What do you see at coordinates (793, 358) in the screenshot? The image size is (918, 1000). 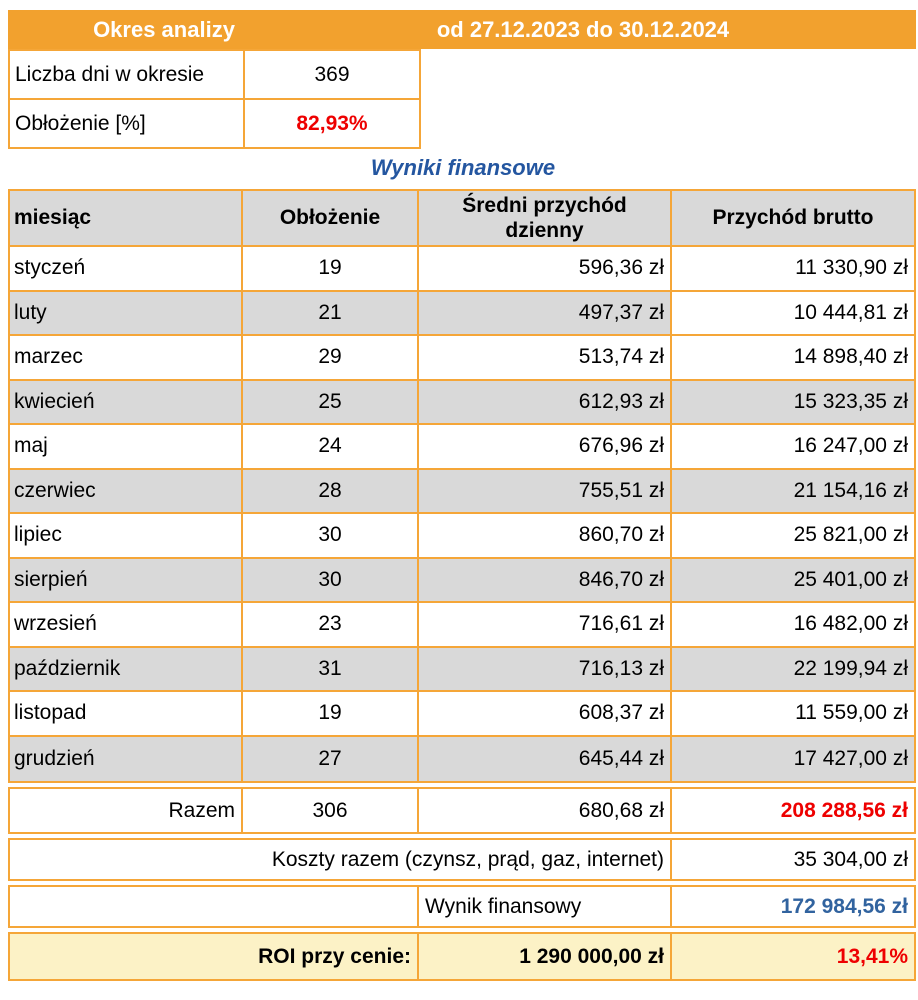 I see `gross-cell: 14 898,40 zł` at bounding box center [793, 358].